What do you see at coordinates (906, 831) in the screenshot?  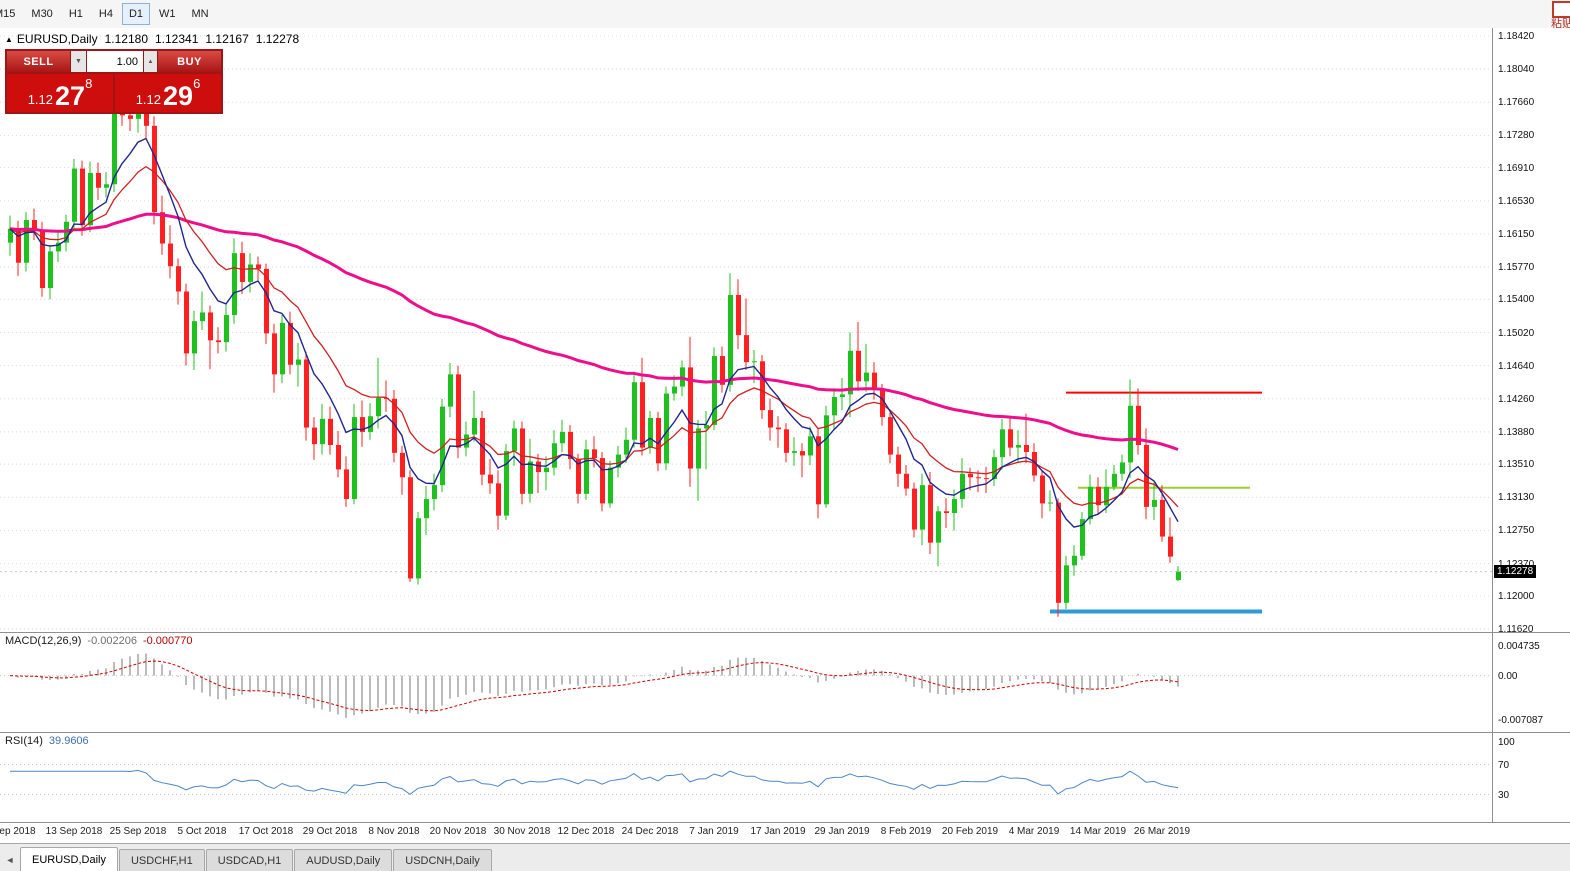 I see `date-axis-label: 8 Feb 2019` at bounding box center [906, 831].